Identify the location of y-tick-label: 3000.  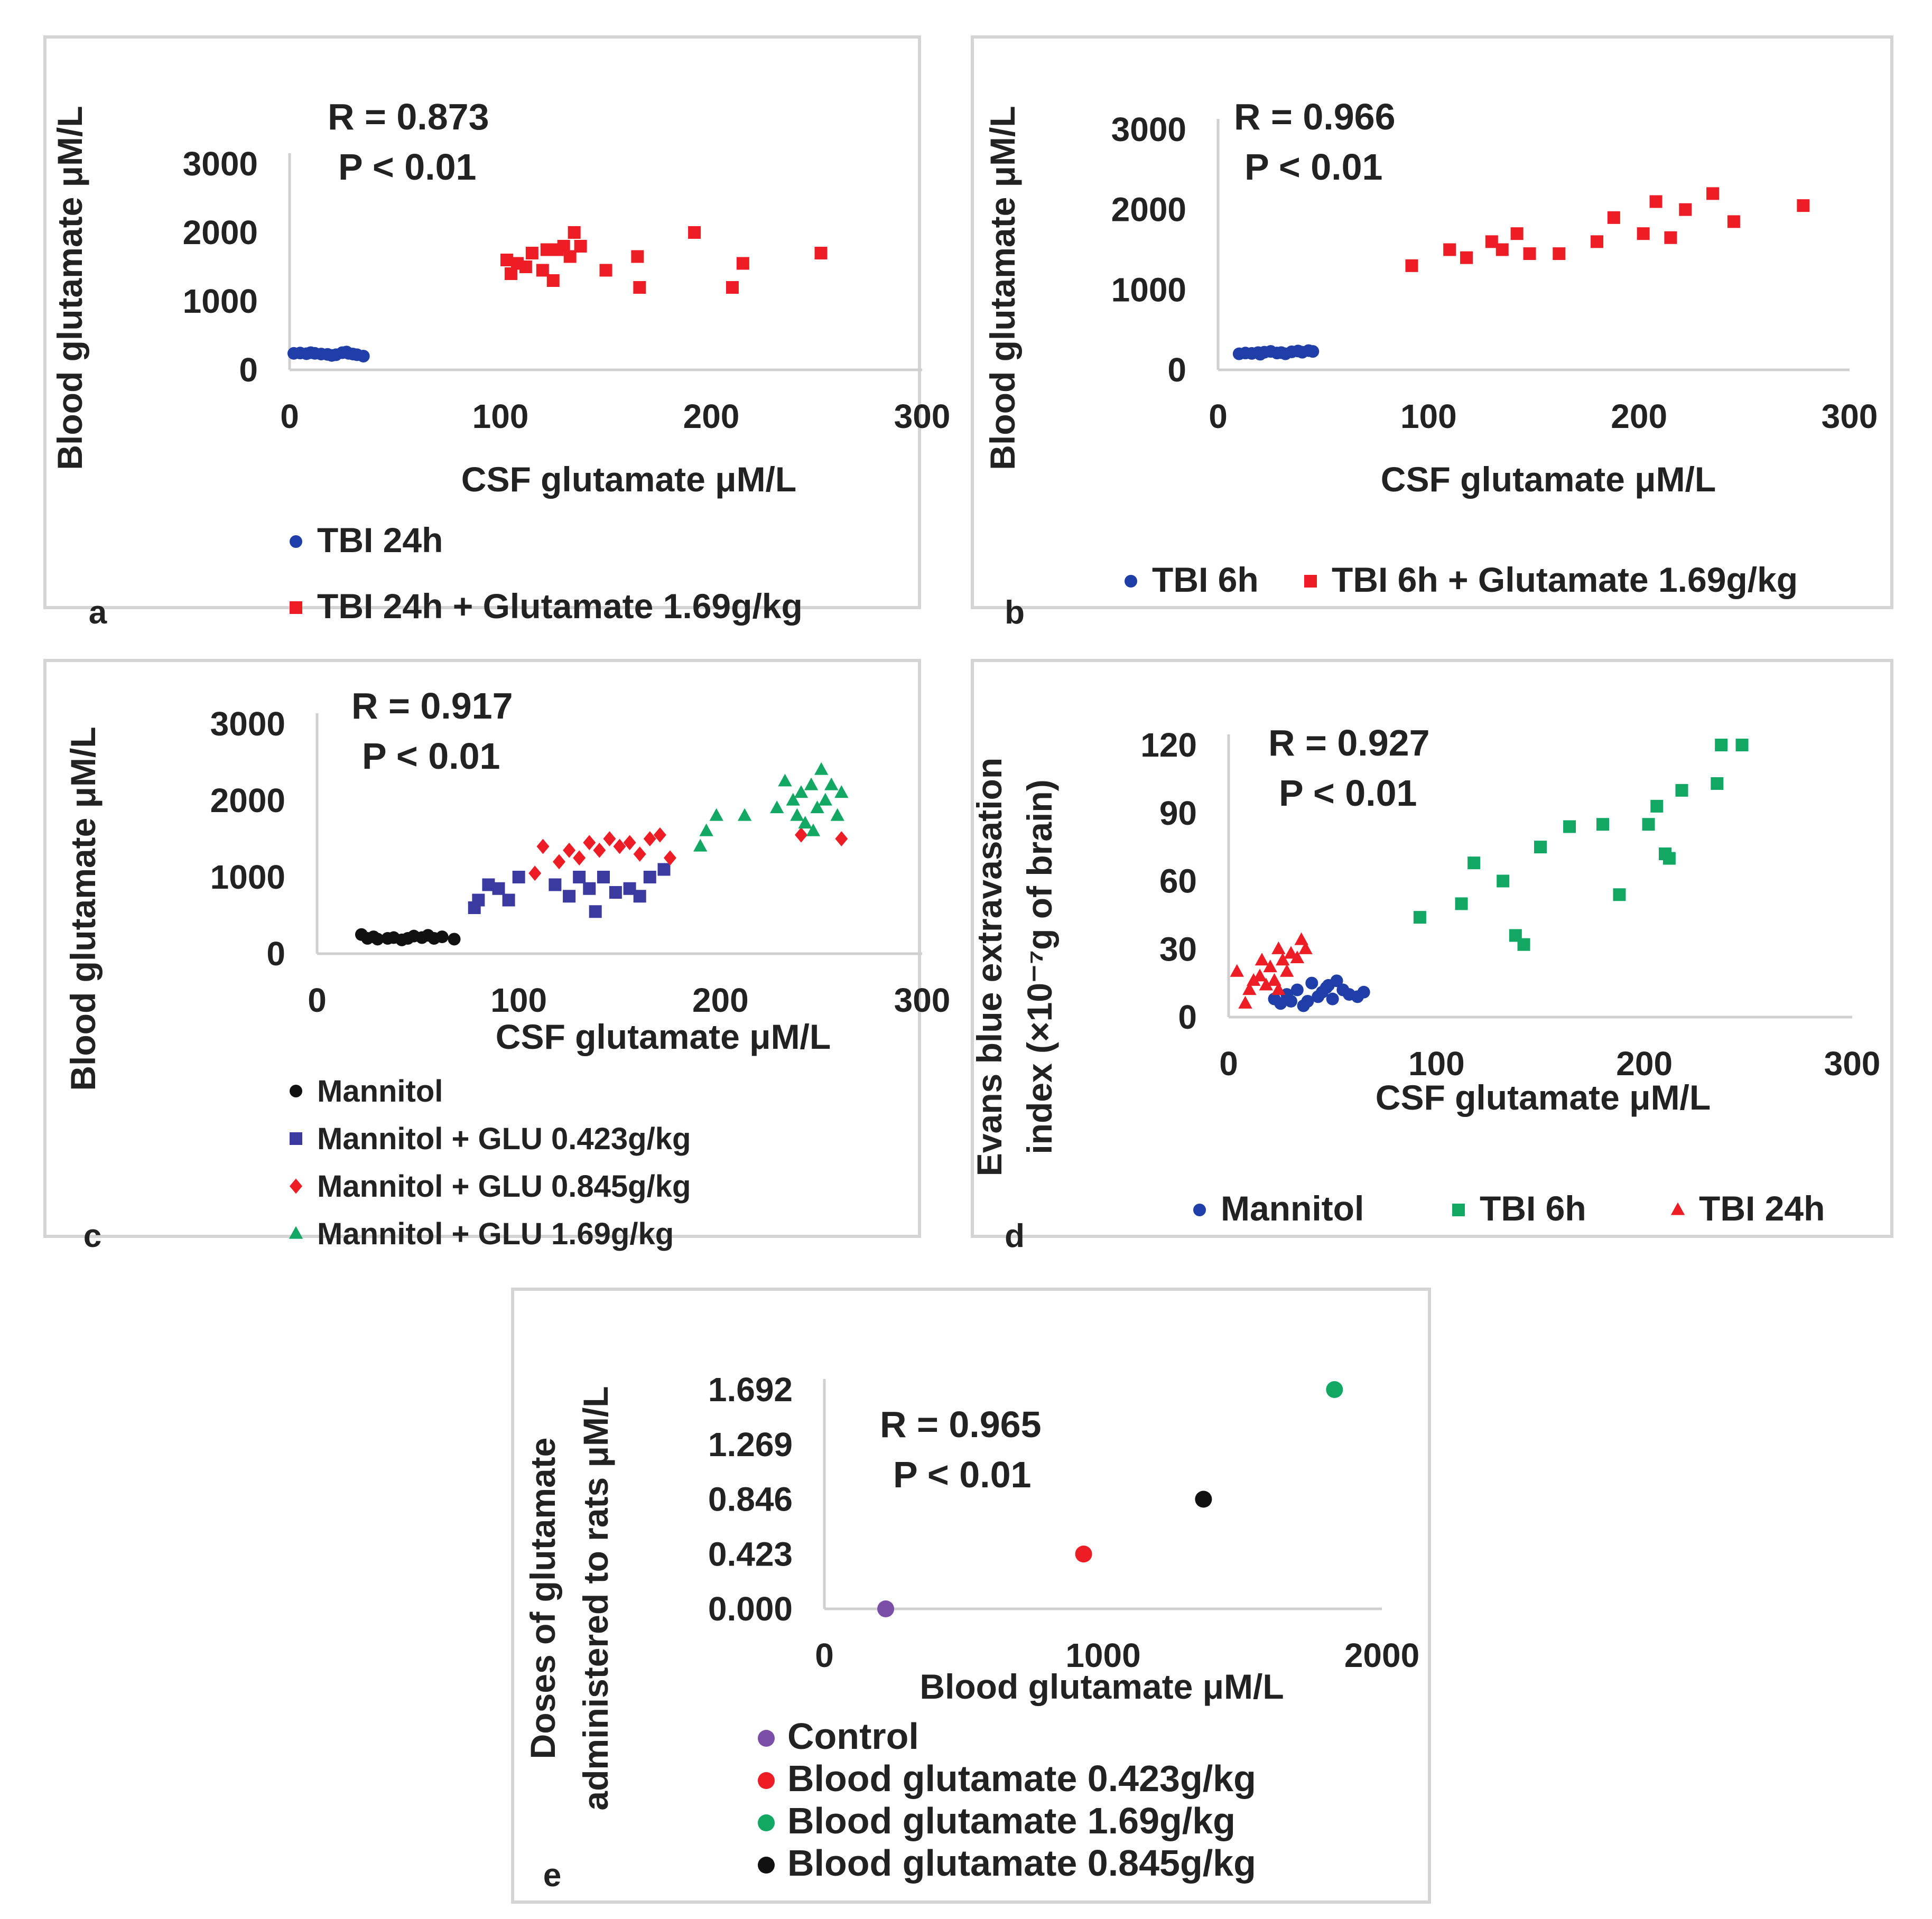
(1149, 129).